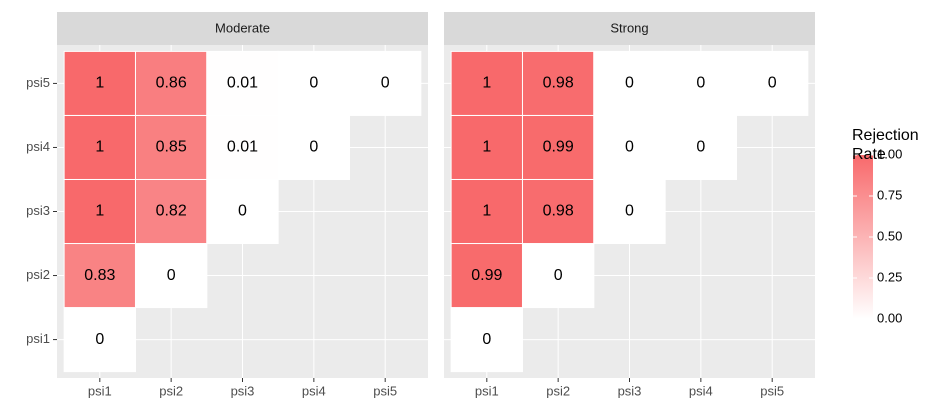 Image resolution: width=943 pixels, height=403 pixels. I want to click on tile-label: 0.82, so click(171, 211).